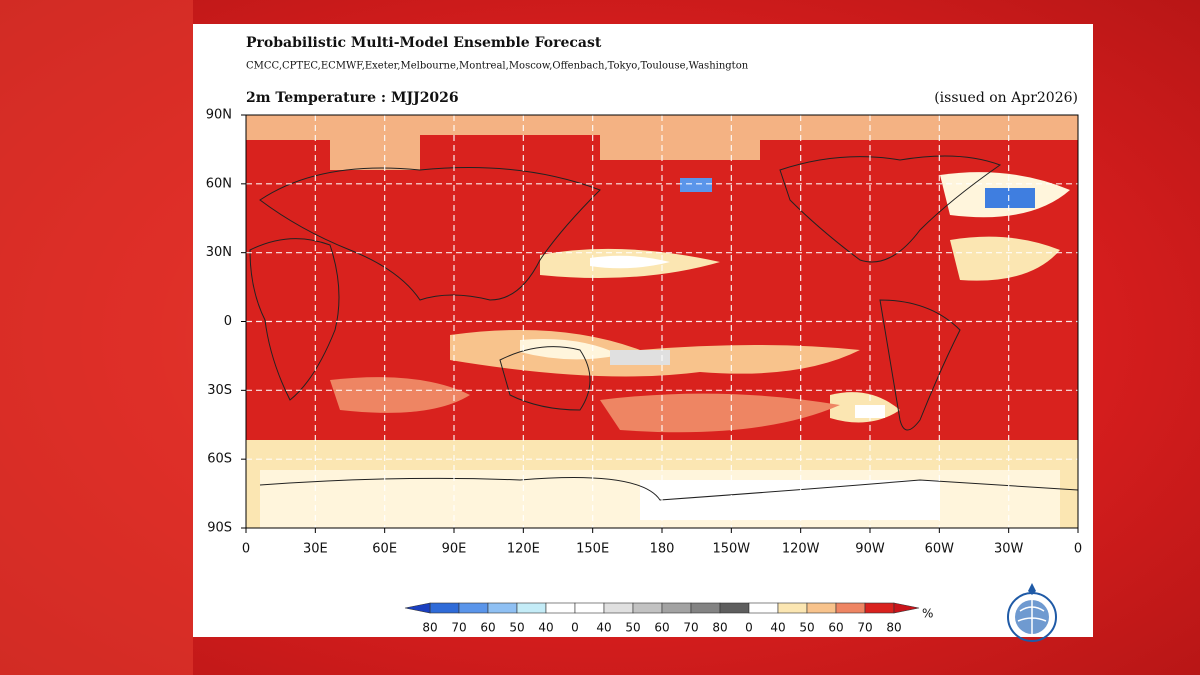 This screenshot has height=675, width=1200. Describe the element at coordinates (417, 608) in the screenshot. I see `colorbar-low` at that location.